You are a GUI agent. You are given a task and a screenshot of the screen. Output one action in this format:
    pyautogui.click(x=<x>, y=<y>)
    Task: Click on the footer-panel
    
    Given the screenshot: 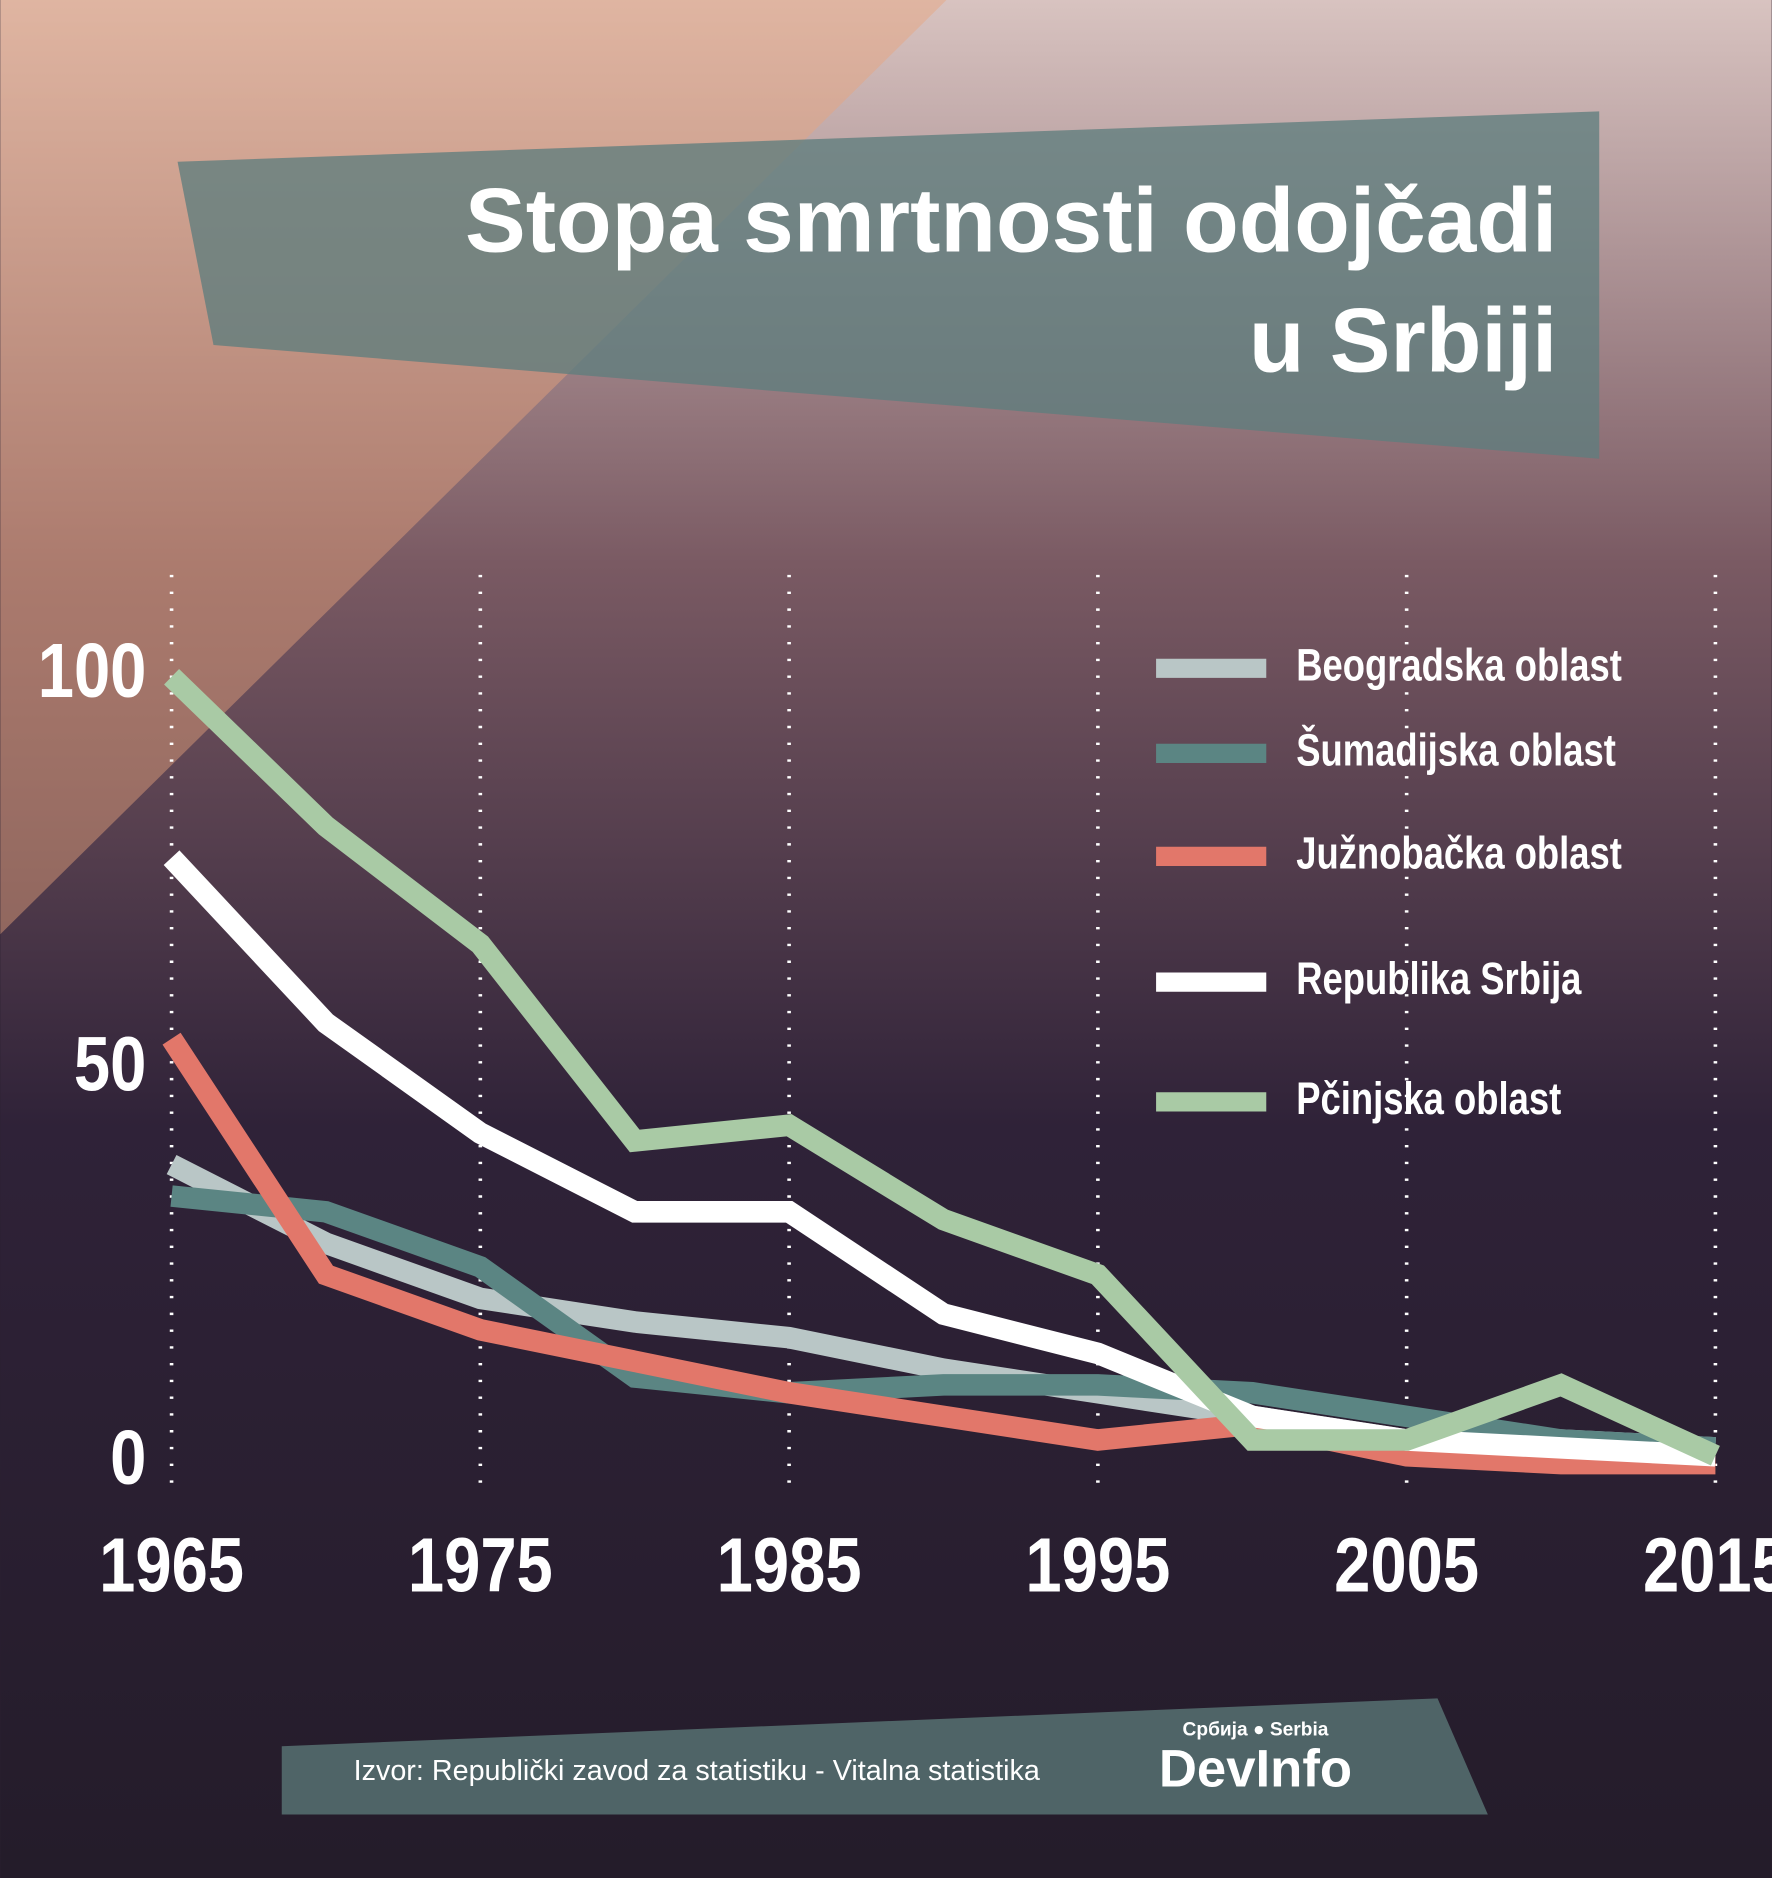 What is the action you would take?
    pyautogui.click(x=884, y=1756)
    